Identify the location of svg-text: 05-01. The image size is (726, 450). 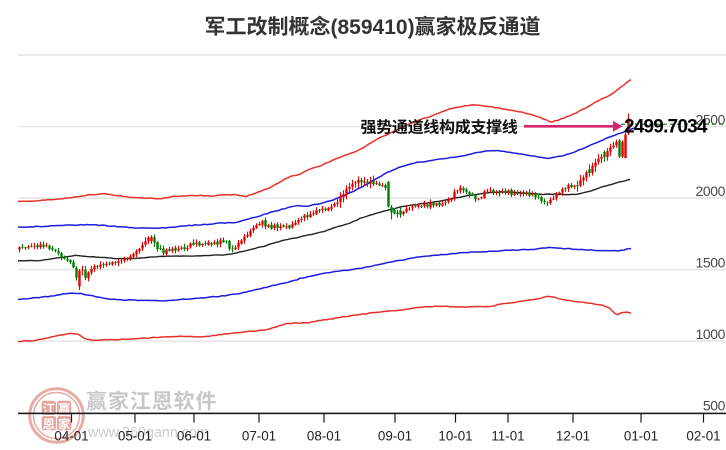
(135, 436).